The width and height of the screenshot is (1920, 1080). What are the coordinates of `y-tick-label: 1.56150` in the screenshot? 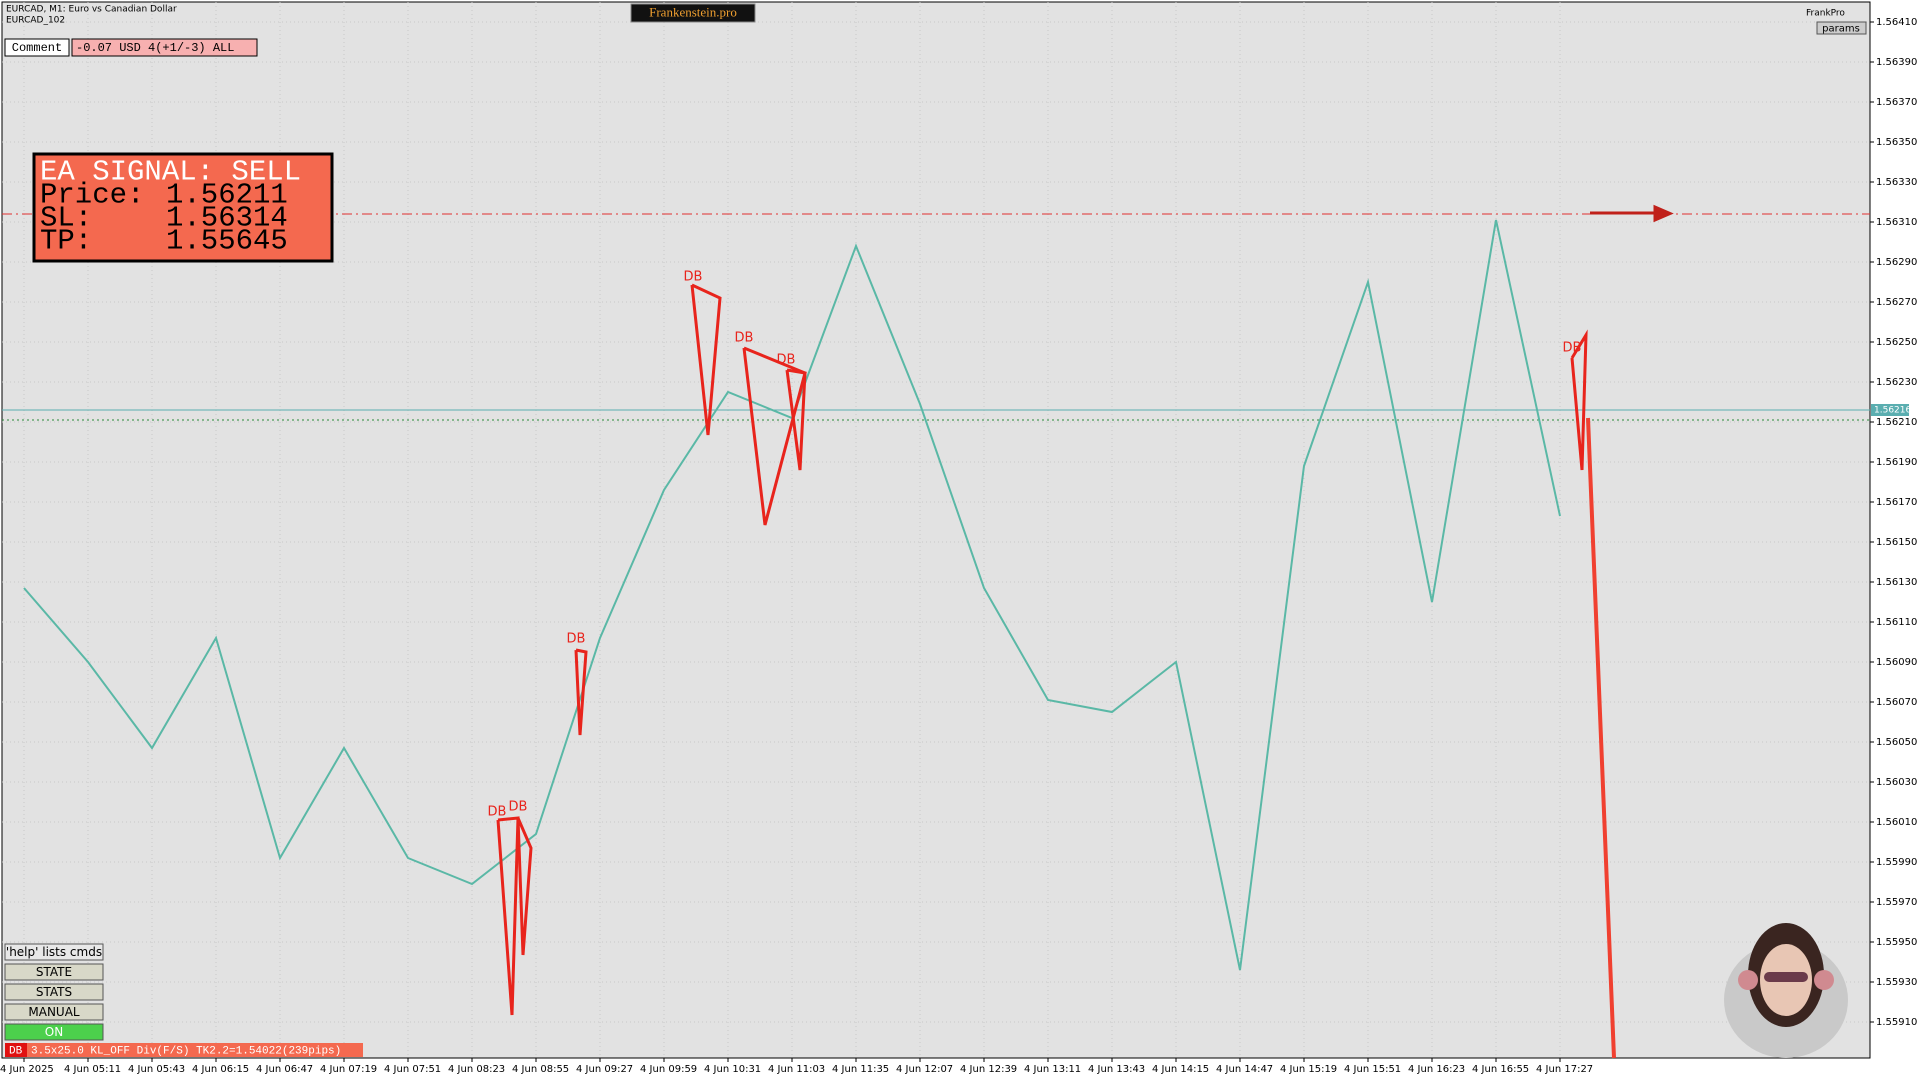 It's located at (1896, 542).